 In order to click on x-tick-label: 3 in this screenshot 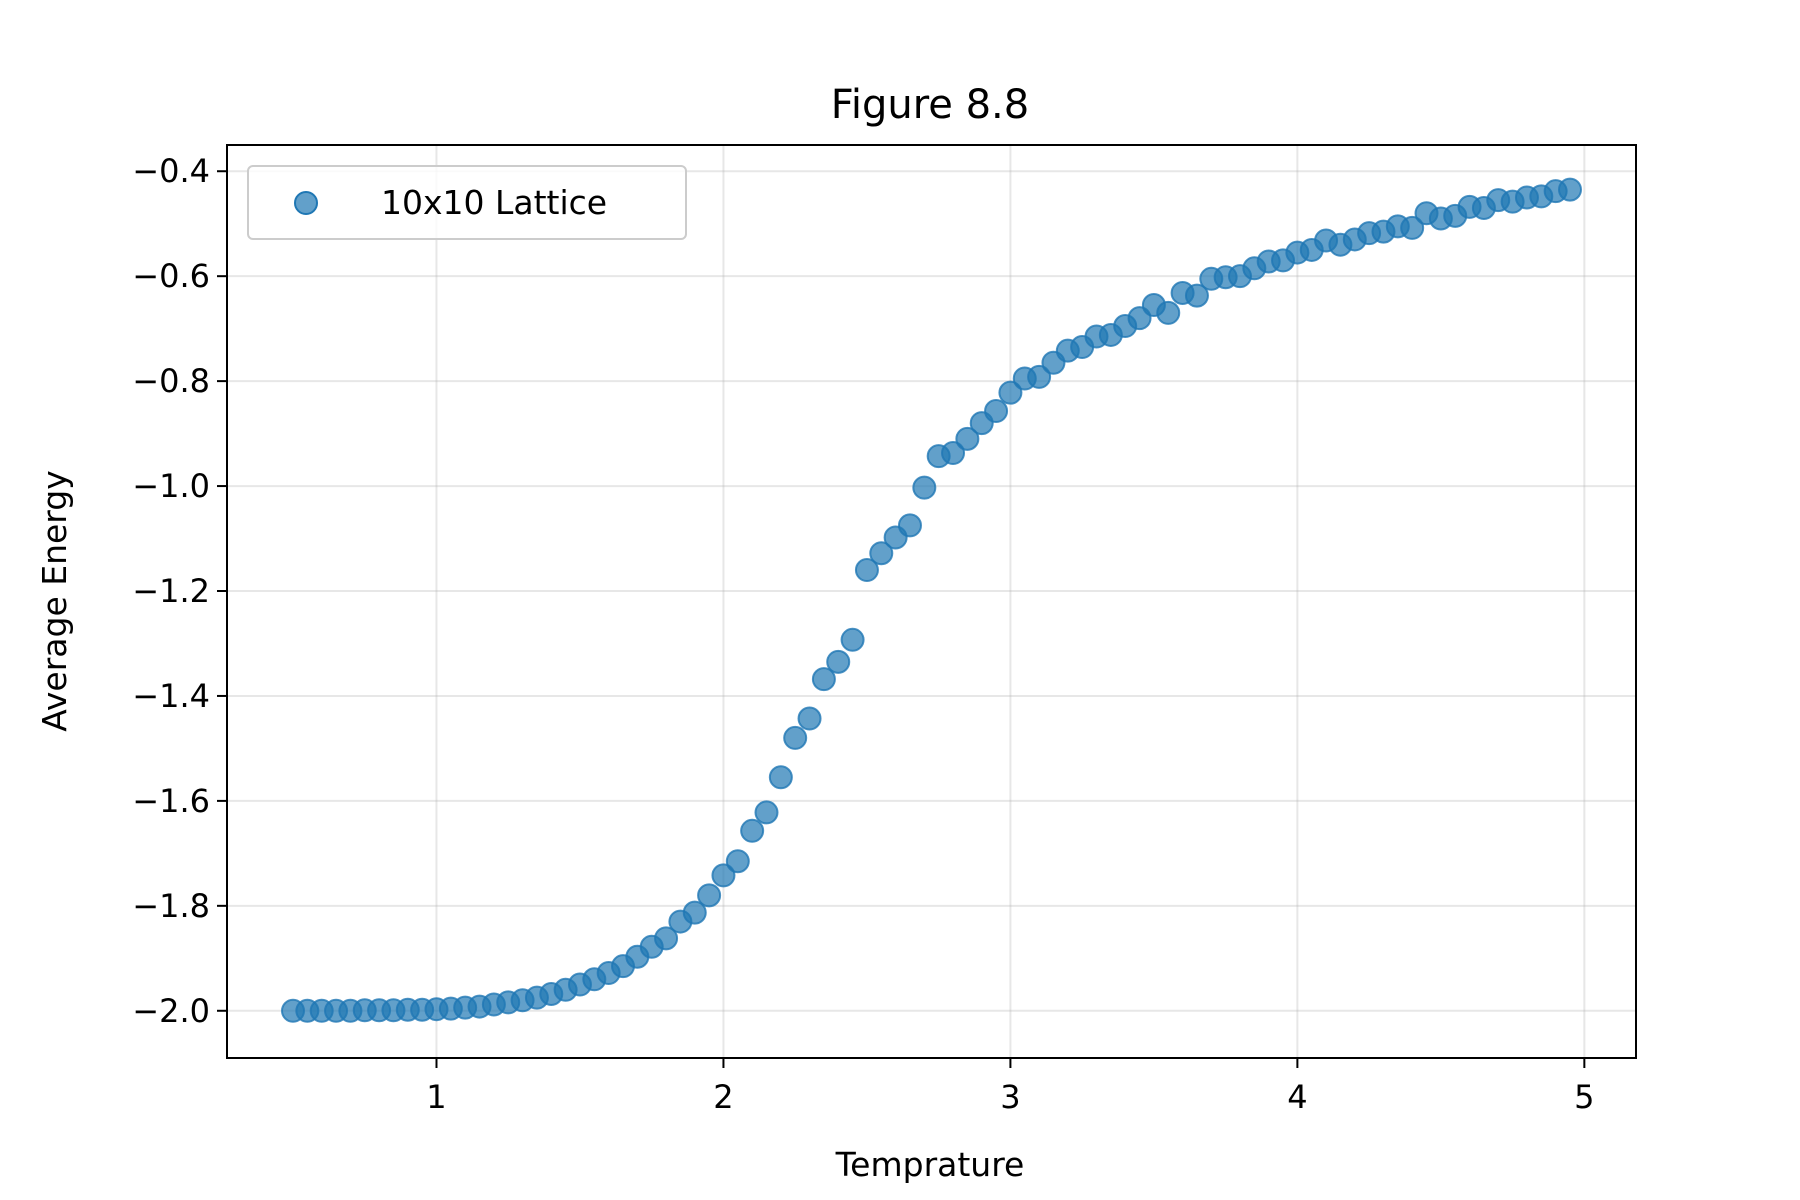, I will do `click(1010, 1097)`.